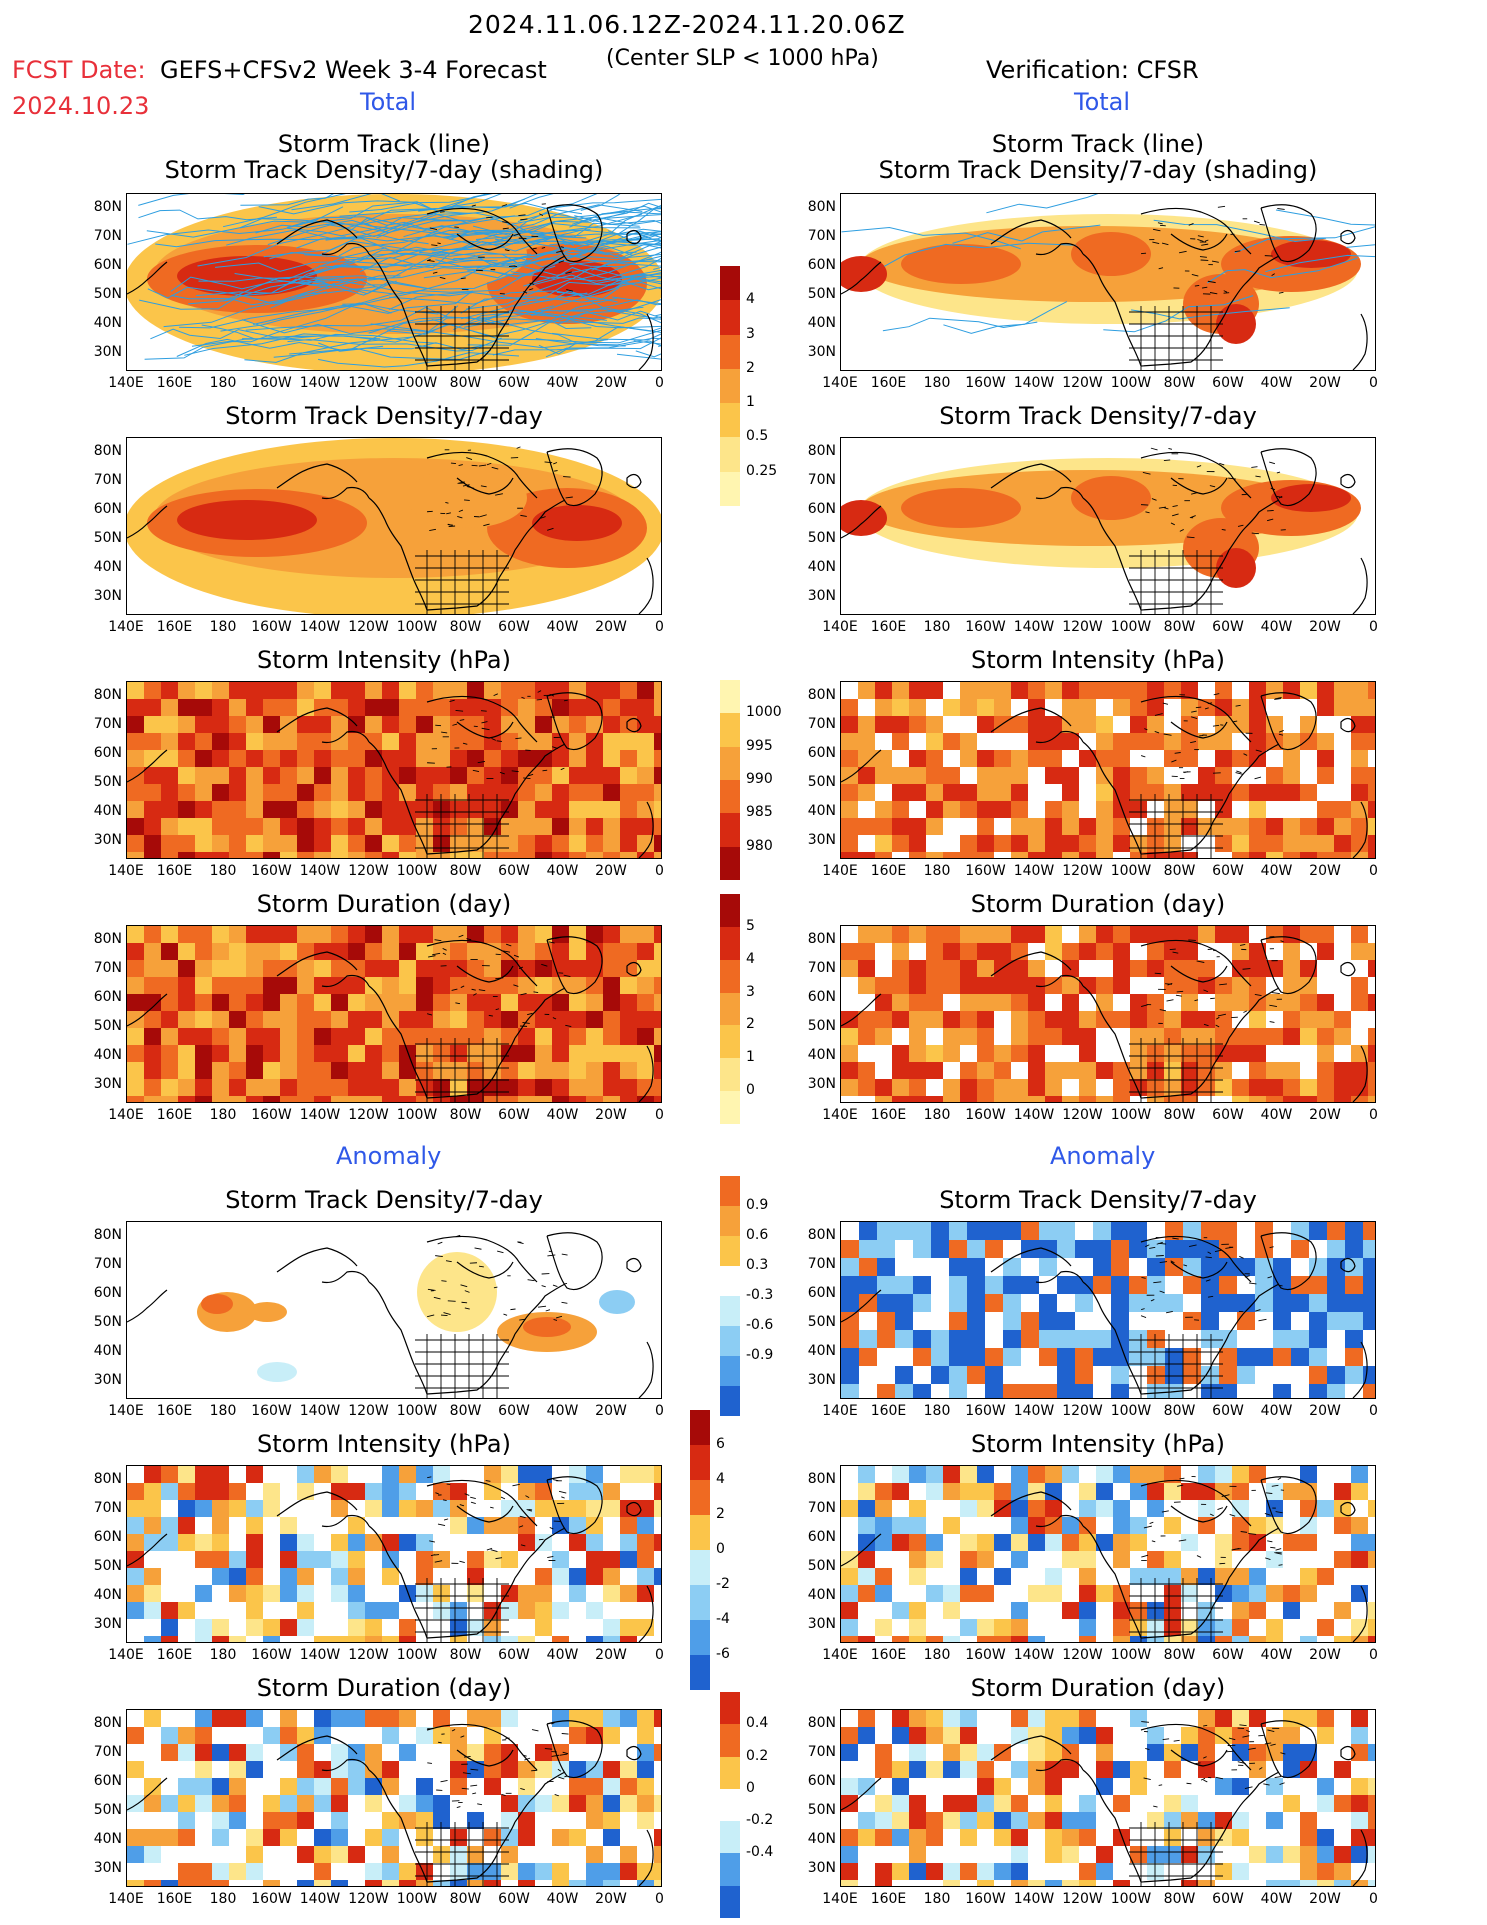 Image resolution: width=1487 pixels, height=1925 pixels. I want to click on lat-tick-label: 50N, so click(107, 538).